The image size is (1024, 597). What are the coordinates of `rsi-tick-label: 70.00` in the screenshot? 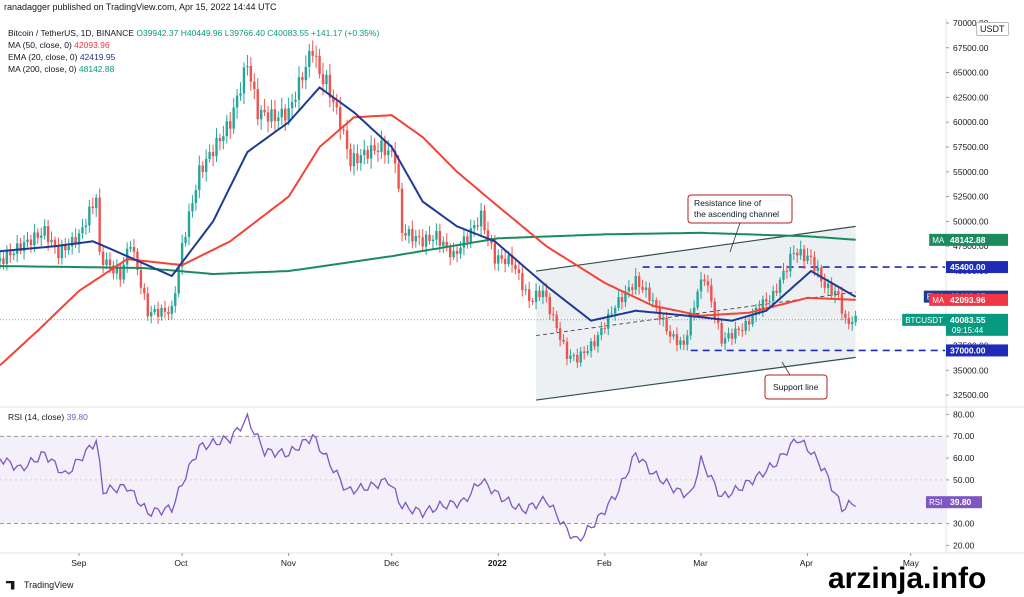 It's located at (964, 436).